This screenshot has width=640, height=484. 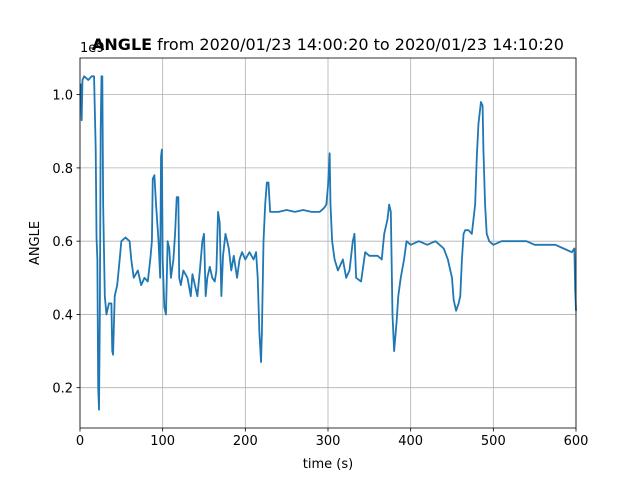 What do you see at coordinates (35, 243) in the screenshot?
I see `y-axis-label: ANGLE` at bounding box center [35, 243].